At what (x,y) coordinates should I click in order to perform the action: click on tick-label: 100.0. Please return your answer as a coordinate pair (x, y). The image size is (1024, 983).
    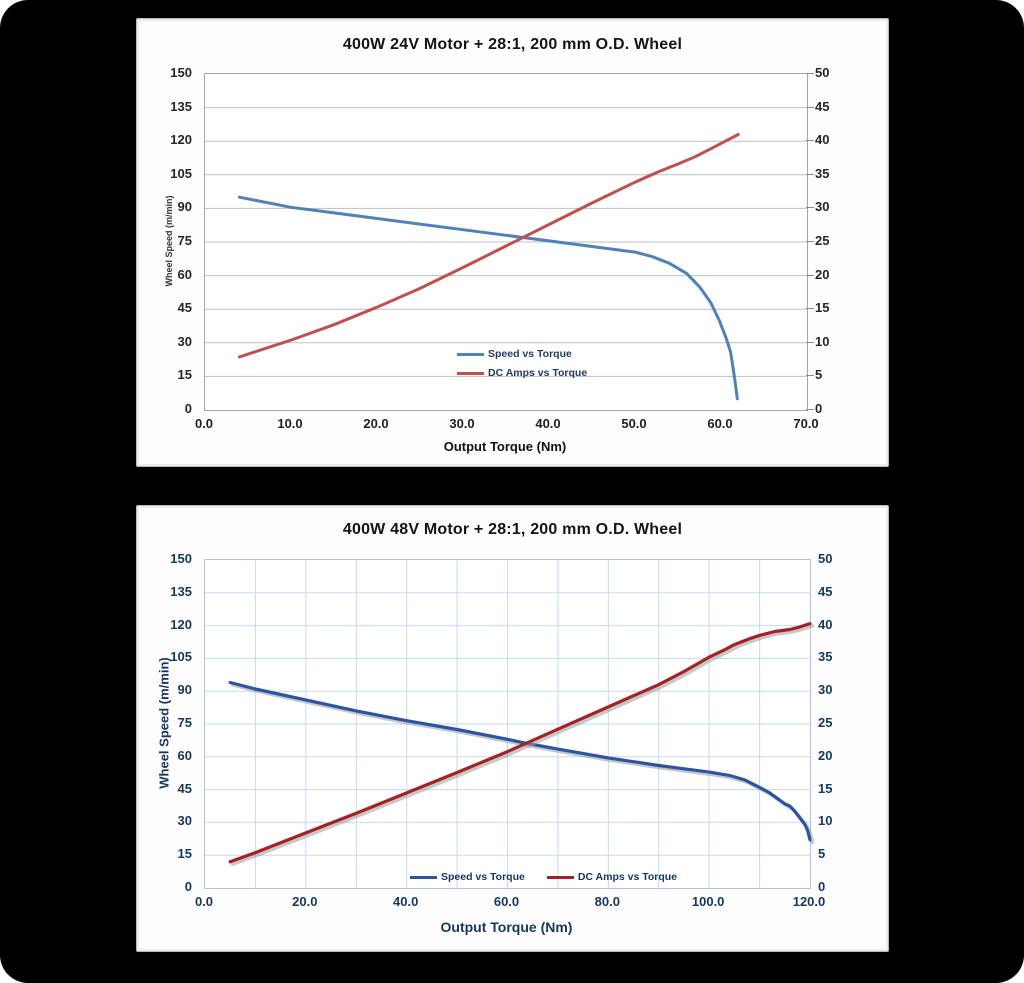
    Looking at the image, I should click on (708, 901).